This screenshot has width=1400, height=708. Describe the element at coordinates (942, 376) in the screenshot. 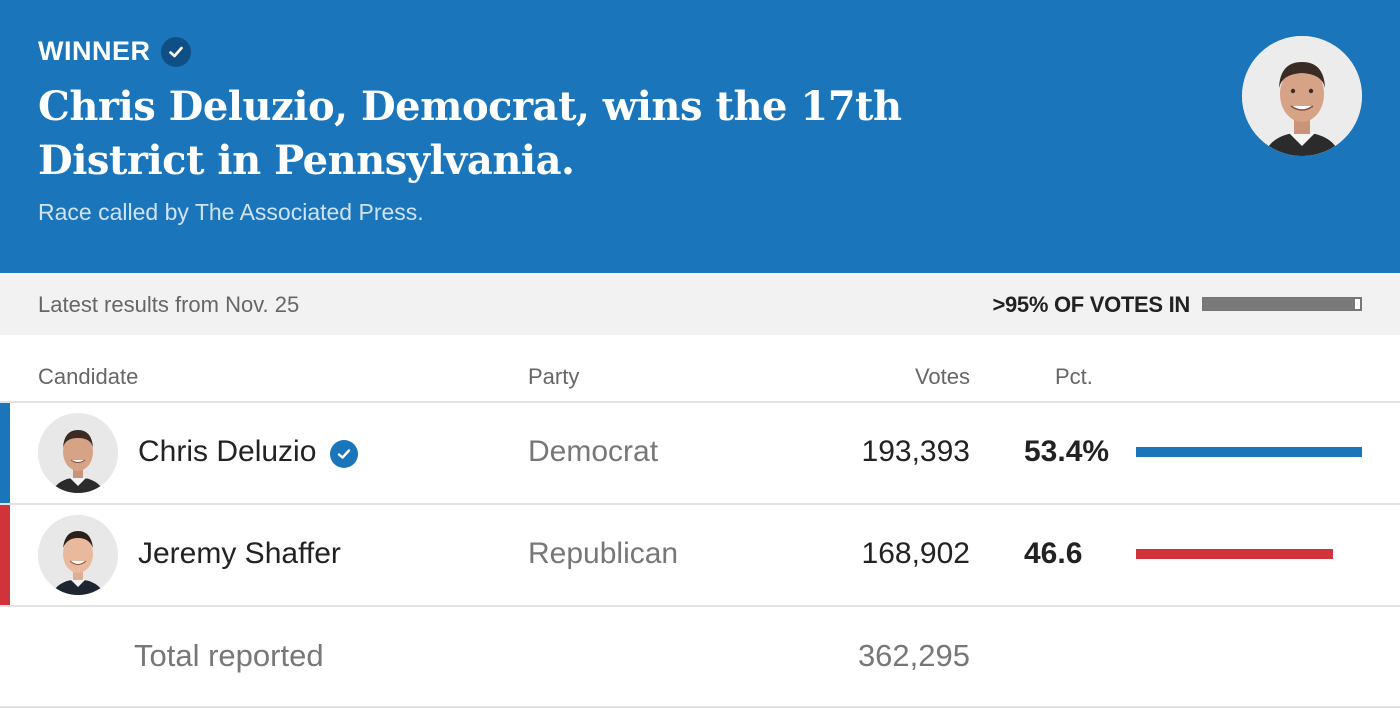

I see `column-header-votes: Votes` at that location.